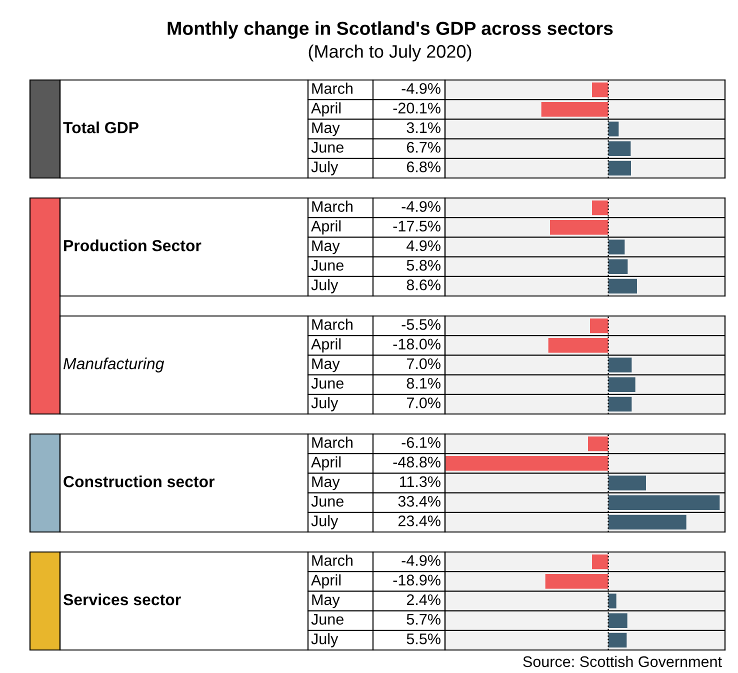 This screenshot has height=673, width=738. Describe the element at coordinates (139, 482) in the screenshot. I see `y-axis-title: Construction sector` at that location.